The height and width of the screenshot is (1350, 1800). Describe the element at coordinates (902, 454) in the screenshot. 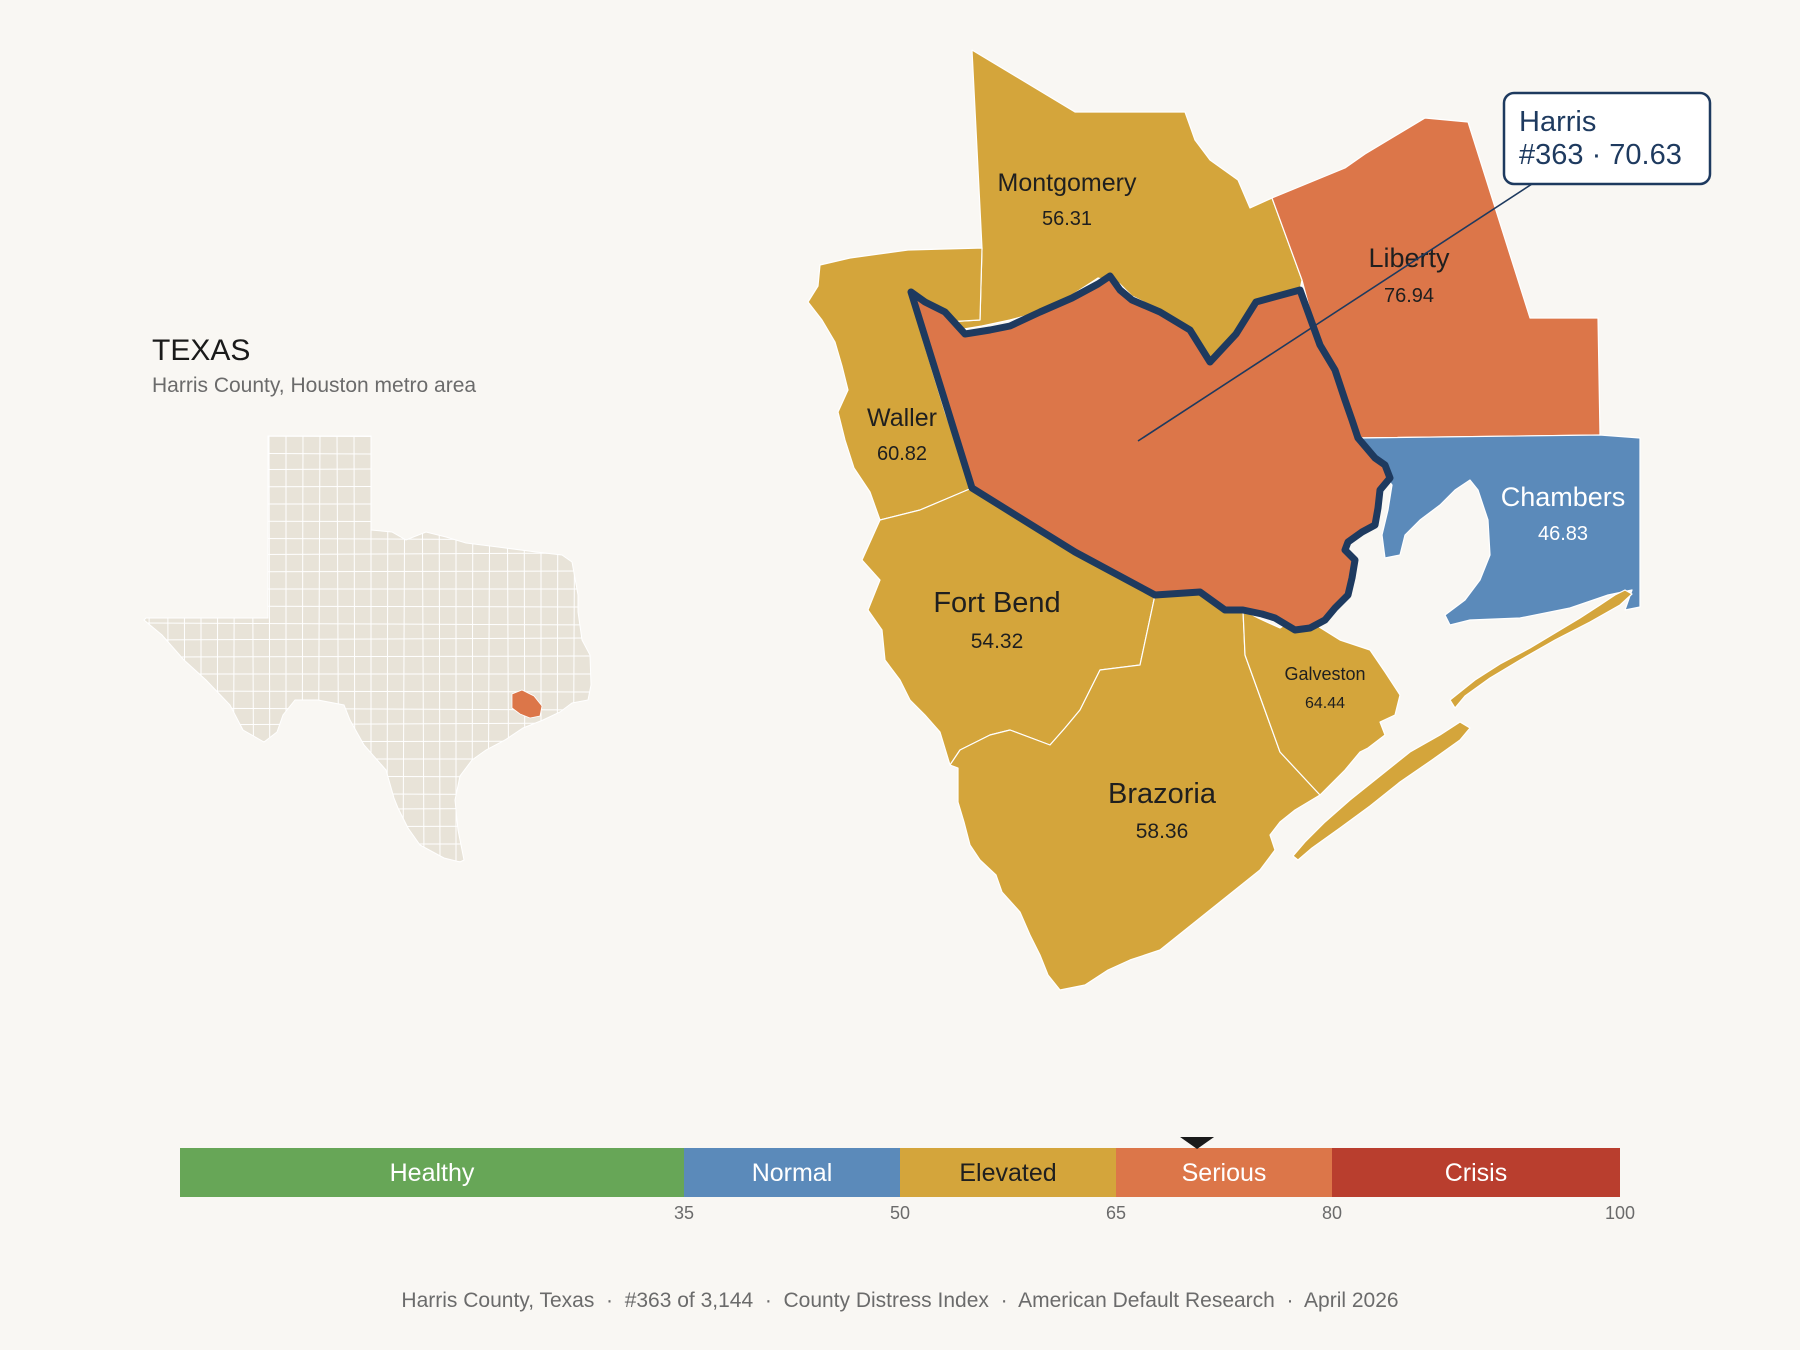

I see `value-waller: 60.82` at that location.